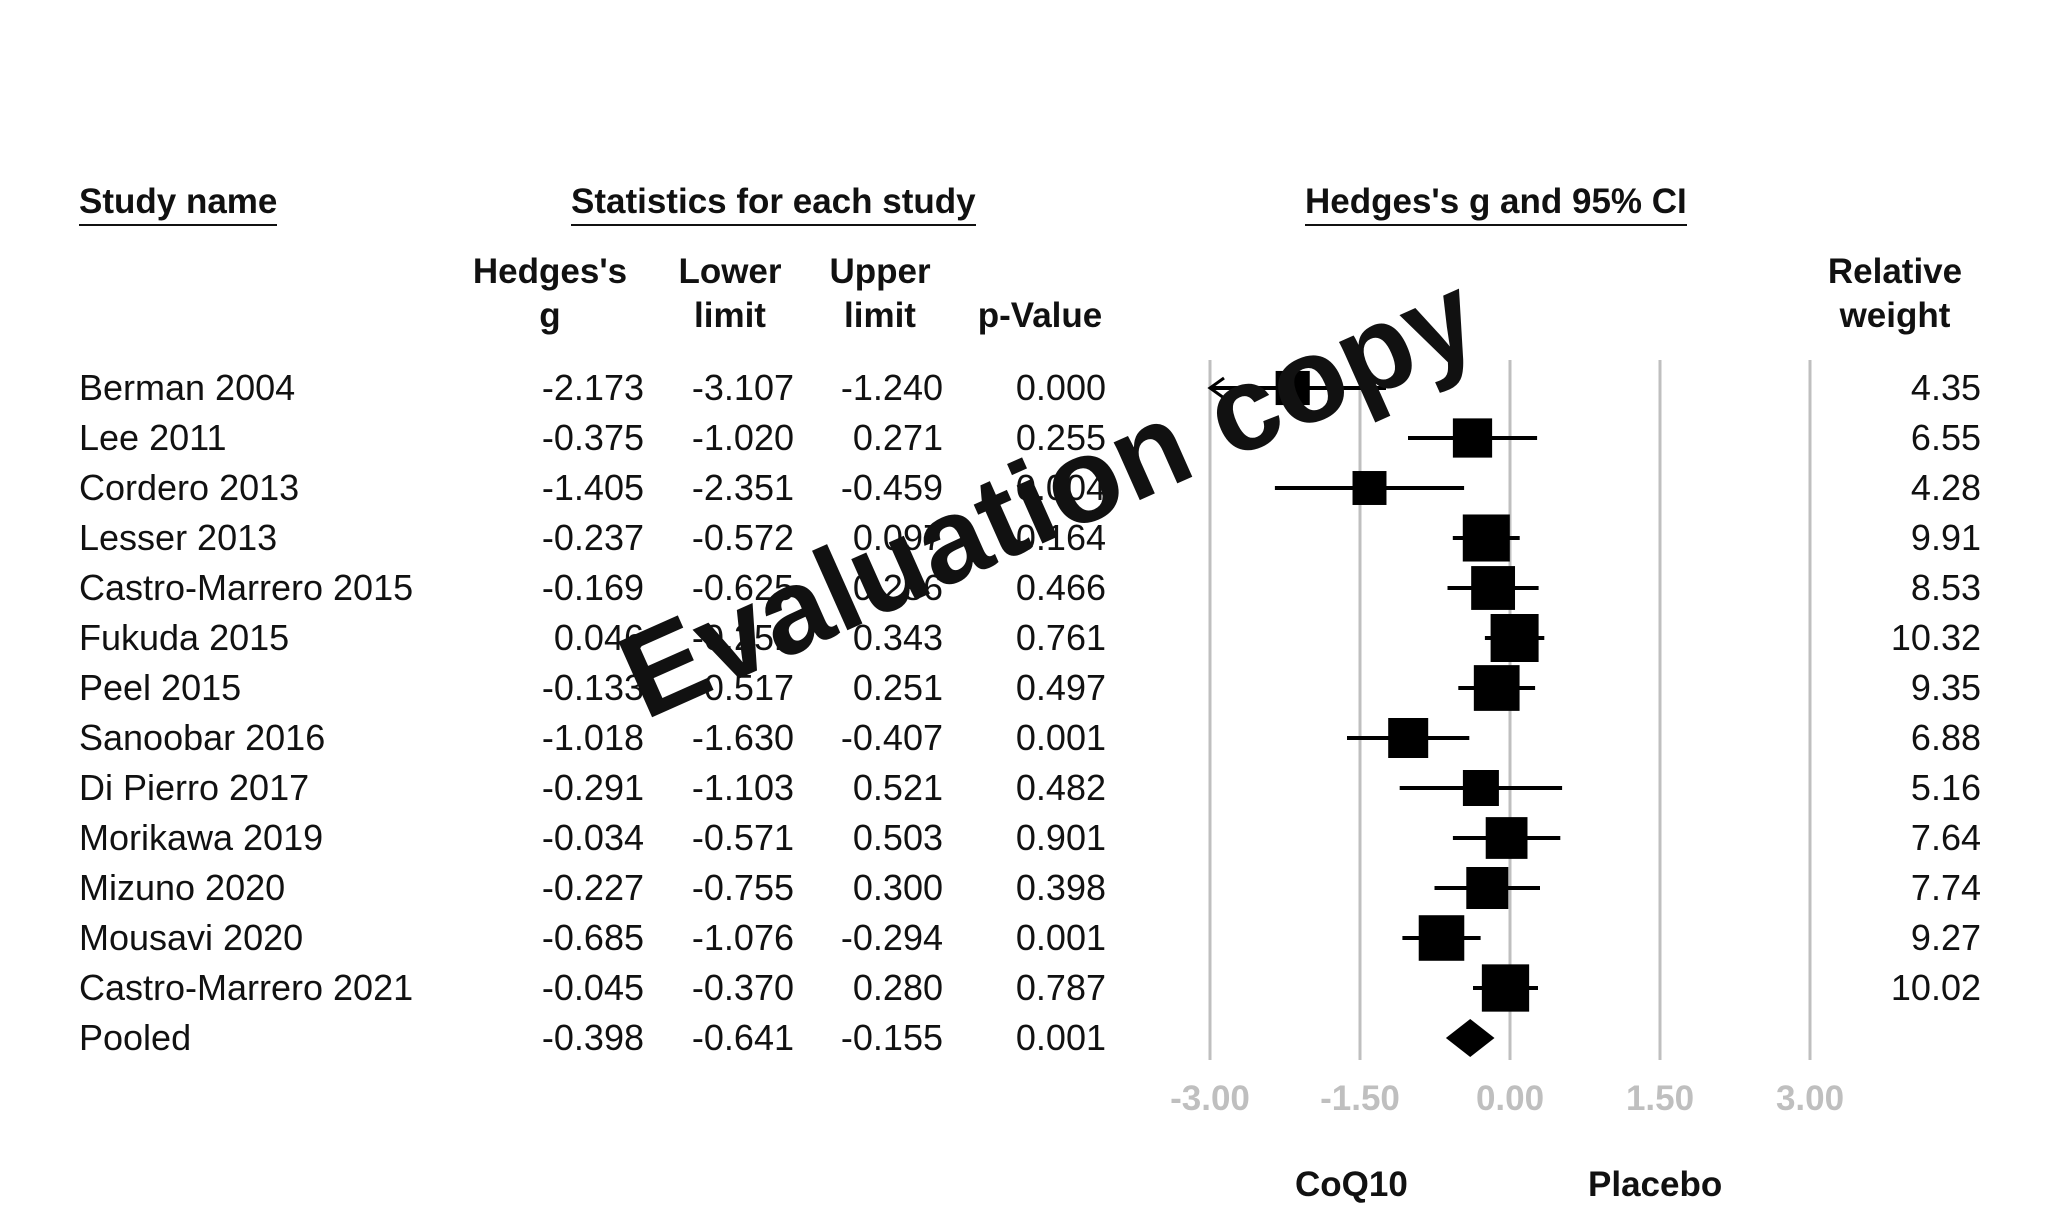  What do you see at coordinates (1945, 587) in the screenshot?
I see `relative-weight-cell: 8.53` at bounding box center [1945, 587].